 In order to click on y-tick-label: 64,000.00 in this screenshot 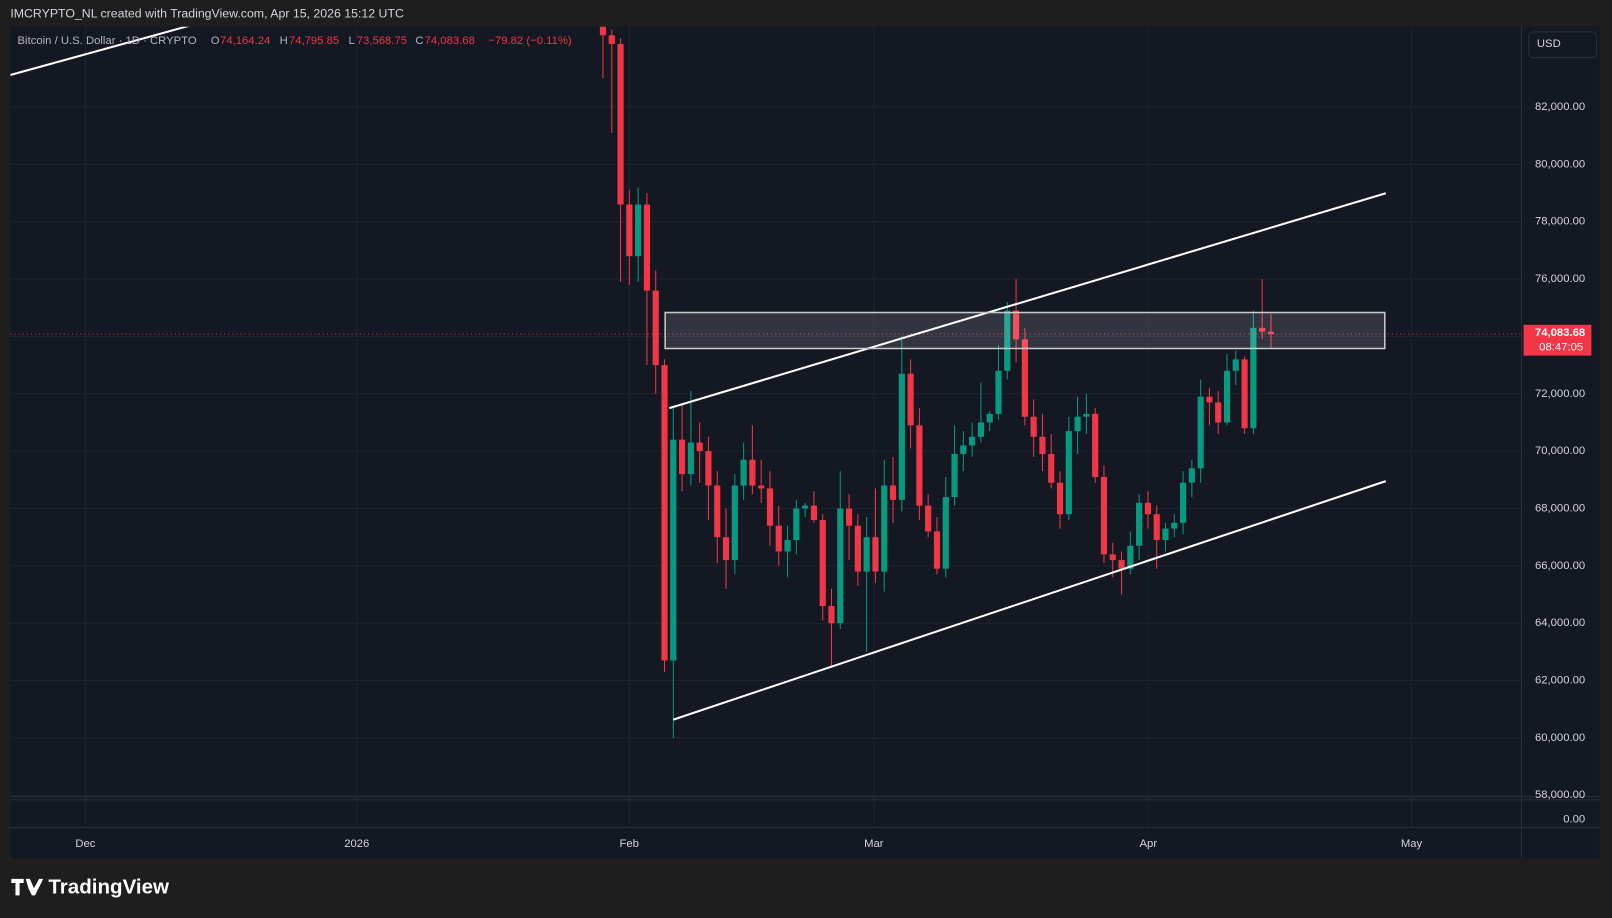, I will do `click(1560, 623)`.